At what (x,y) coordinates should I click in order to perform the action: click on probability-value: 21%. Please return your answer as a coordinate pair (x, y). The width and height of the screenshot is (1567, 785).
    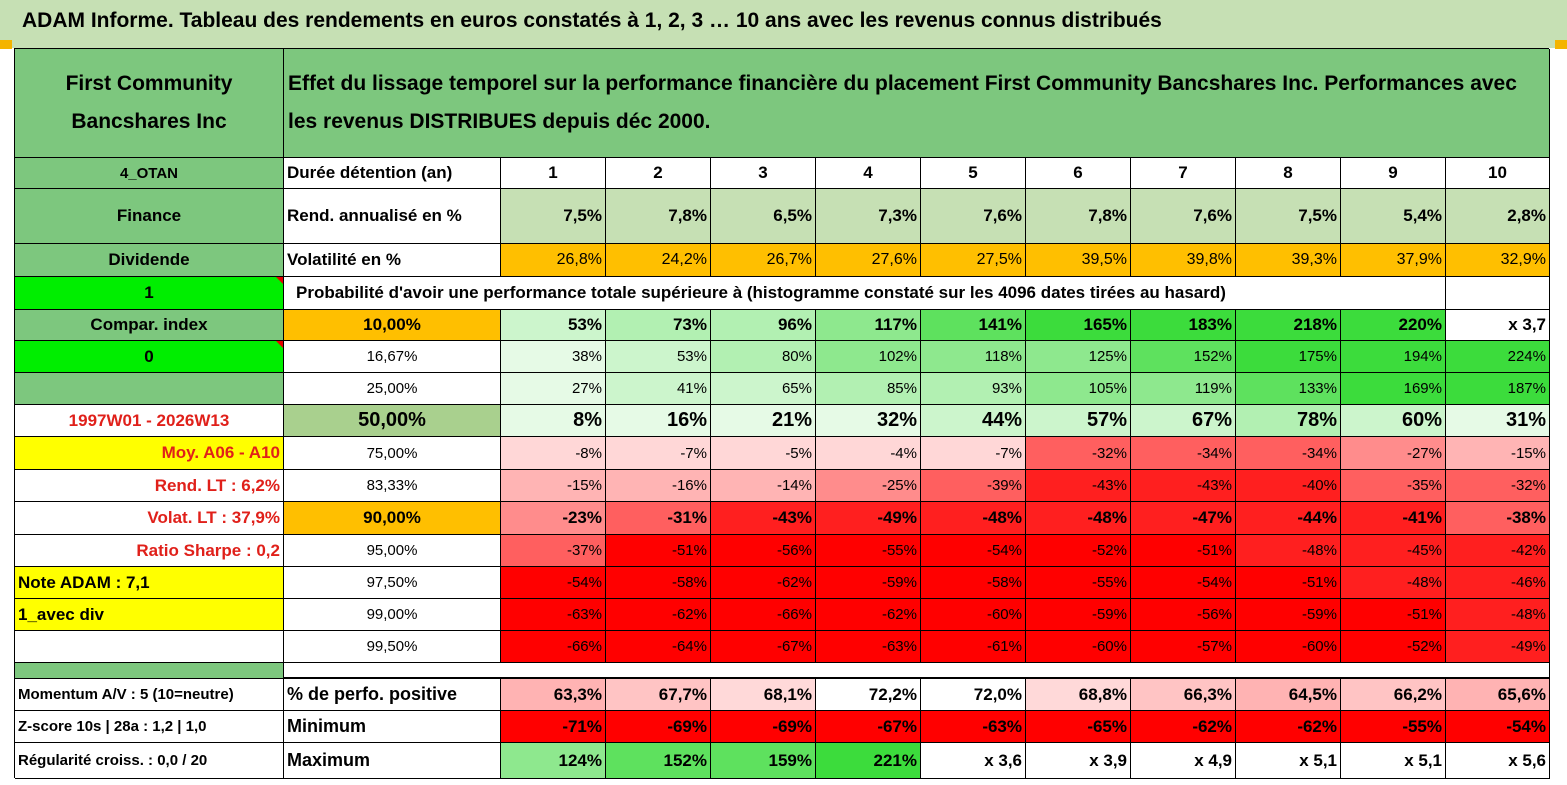
    Looking at the image, I should click on (763, 421).